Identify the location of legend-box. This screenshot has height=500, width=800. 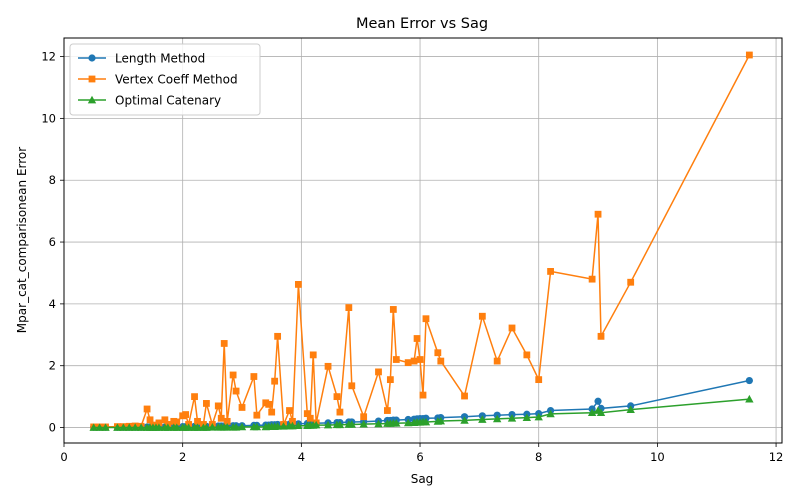
(165, 79).